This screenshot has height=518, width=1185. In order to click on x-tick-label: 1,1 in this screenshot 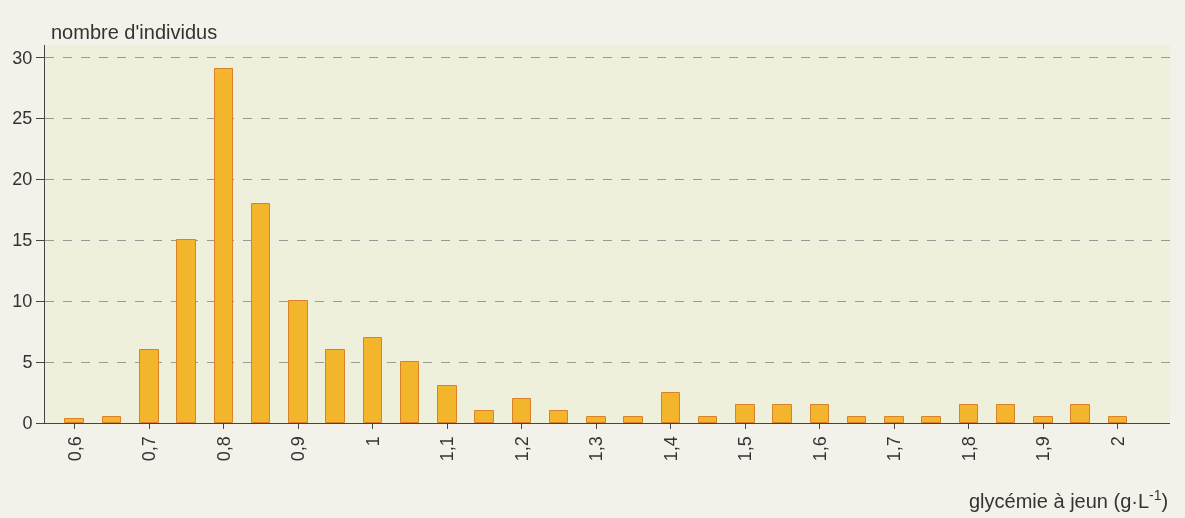, I will do `click(447, 449)`.